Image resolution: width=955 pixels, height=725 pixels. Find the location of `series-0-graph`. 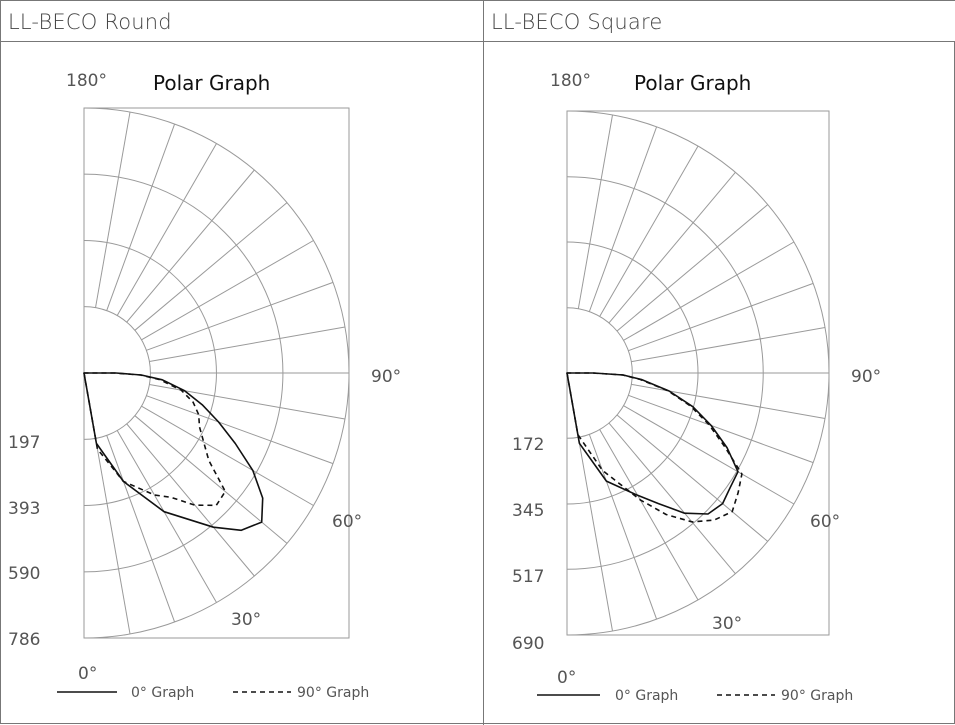

series-0-graph is located at coordinates (173, 452).